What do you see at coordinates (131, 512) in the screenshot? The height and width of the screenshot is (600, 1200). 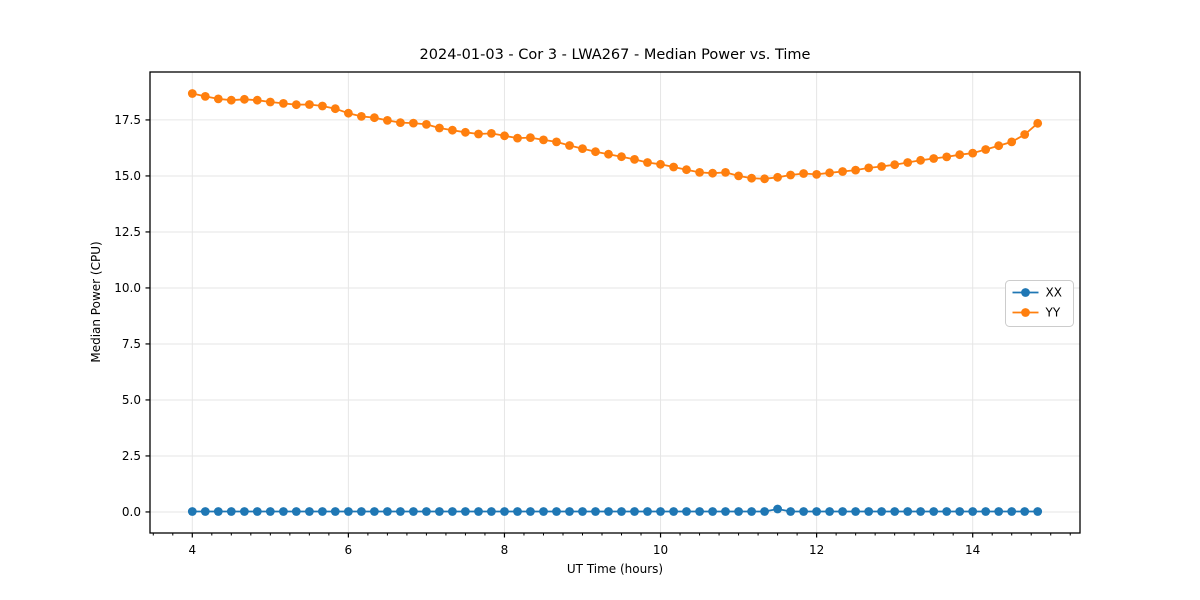 I see `y-tick-label: 0.0` at bounding box center [131, 512].